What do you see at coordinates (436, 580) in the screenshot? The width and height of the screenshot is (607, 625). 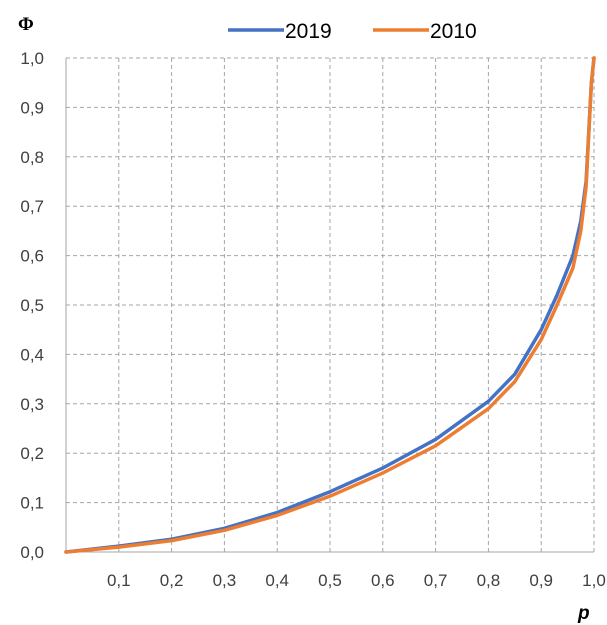 I see `x-tick-label: 0,7` at bounding box center [436, 580].